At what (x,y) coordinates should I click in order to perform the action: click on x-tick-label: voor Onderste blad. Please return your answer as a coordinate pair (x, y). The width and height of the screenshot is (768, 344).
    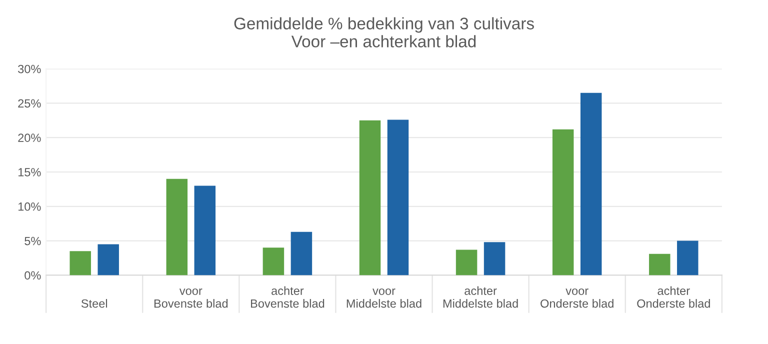
    Looking at the image, I should click on (577, 298).